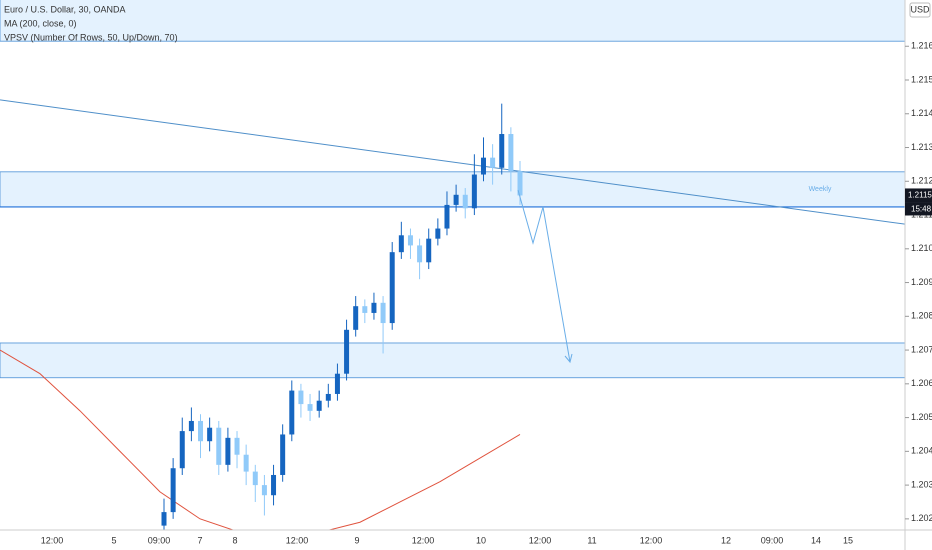 This screenshot has width=932, height=550. I want to click on y-tick-label: 1.21600, so click(921, 46).